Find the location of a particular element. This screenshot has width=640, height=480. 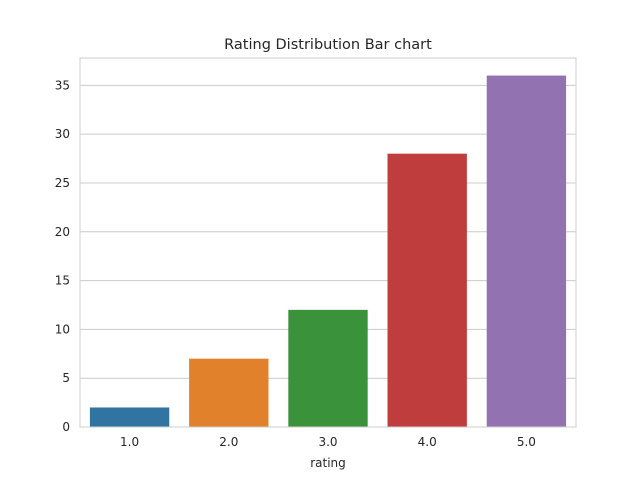

y-tick-label: 25 is located at coordinates (62, 183).